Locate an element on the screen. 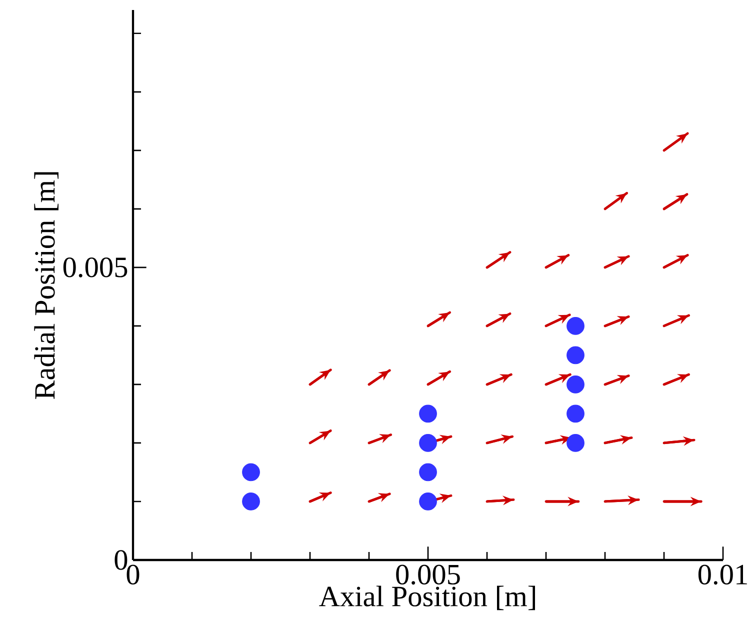  x-tick-label: 0.005 is located at coordinates (428, 574).